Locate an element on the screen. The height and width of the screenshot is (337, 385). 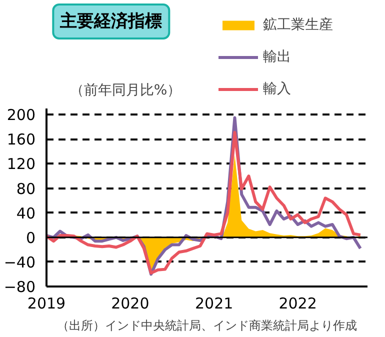
y-tick-label: 40 is located at coordinates (26, 213).